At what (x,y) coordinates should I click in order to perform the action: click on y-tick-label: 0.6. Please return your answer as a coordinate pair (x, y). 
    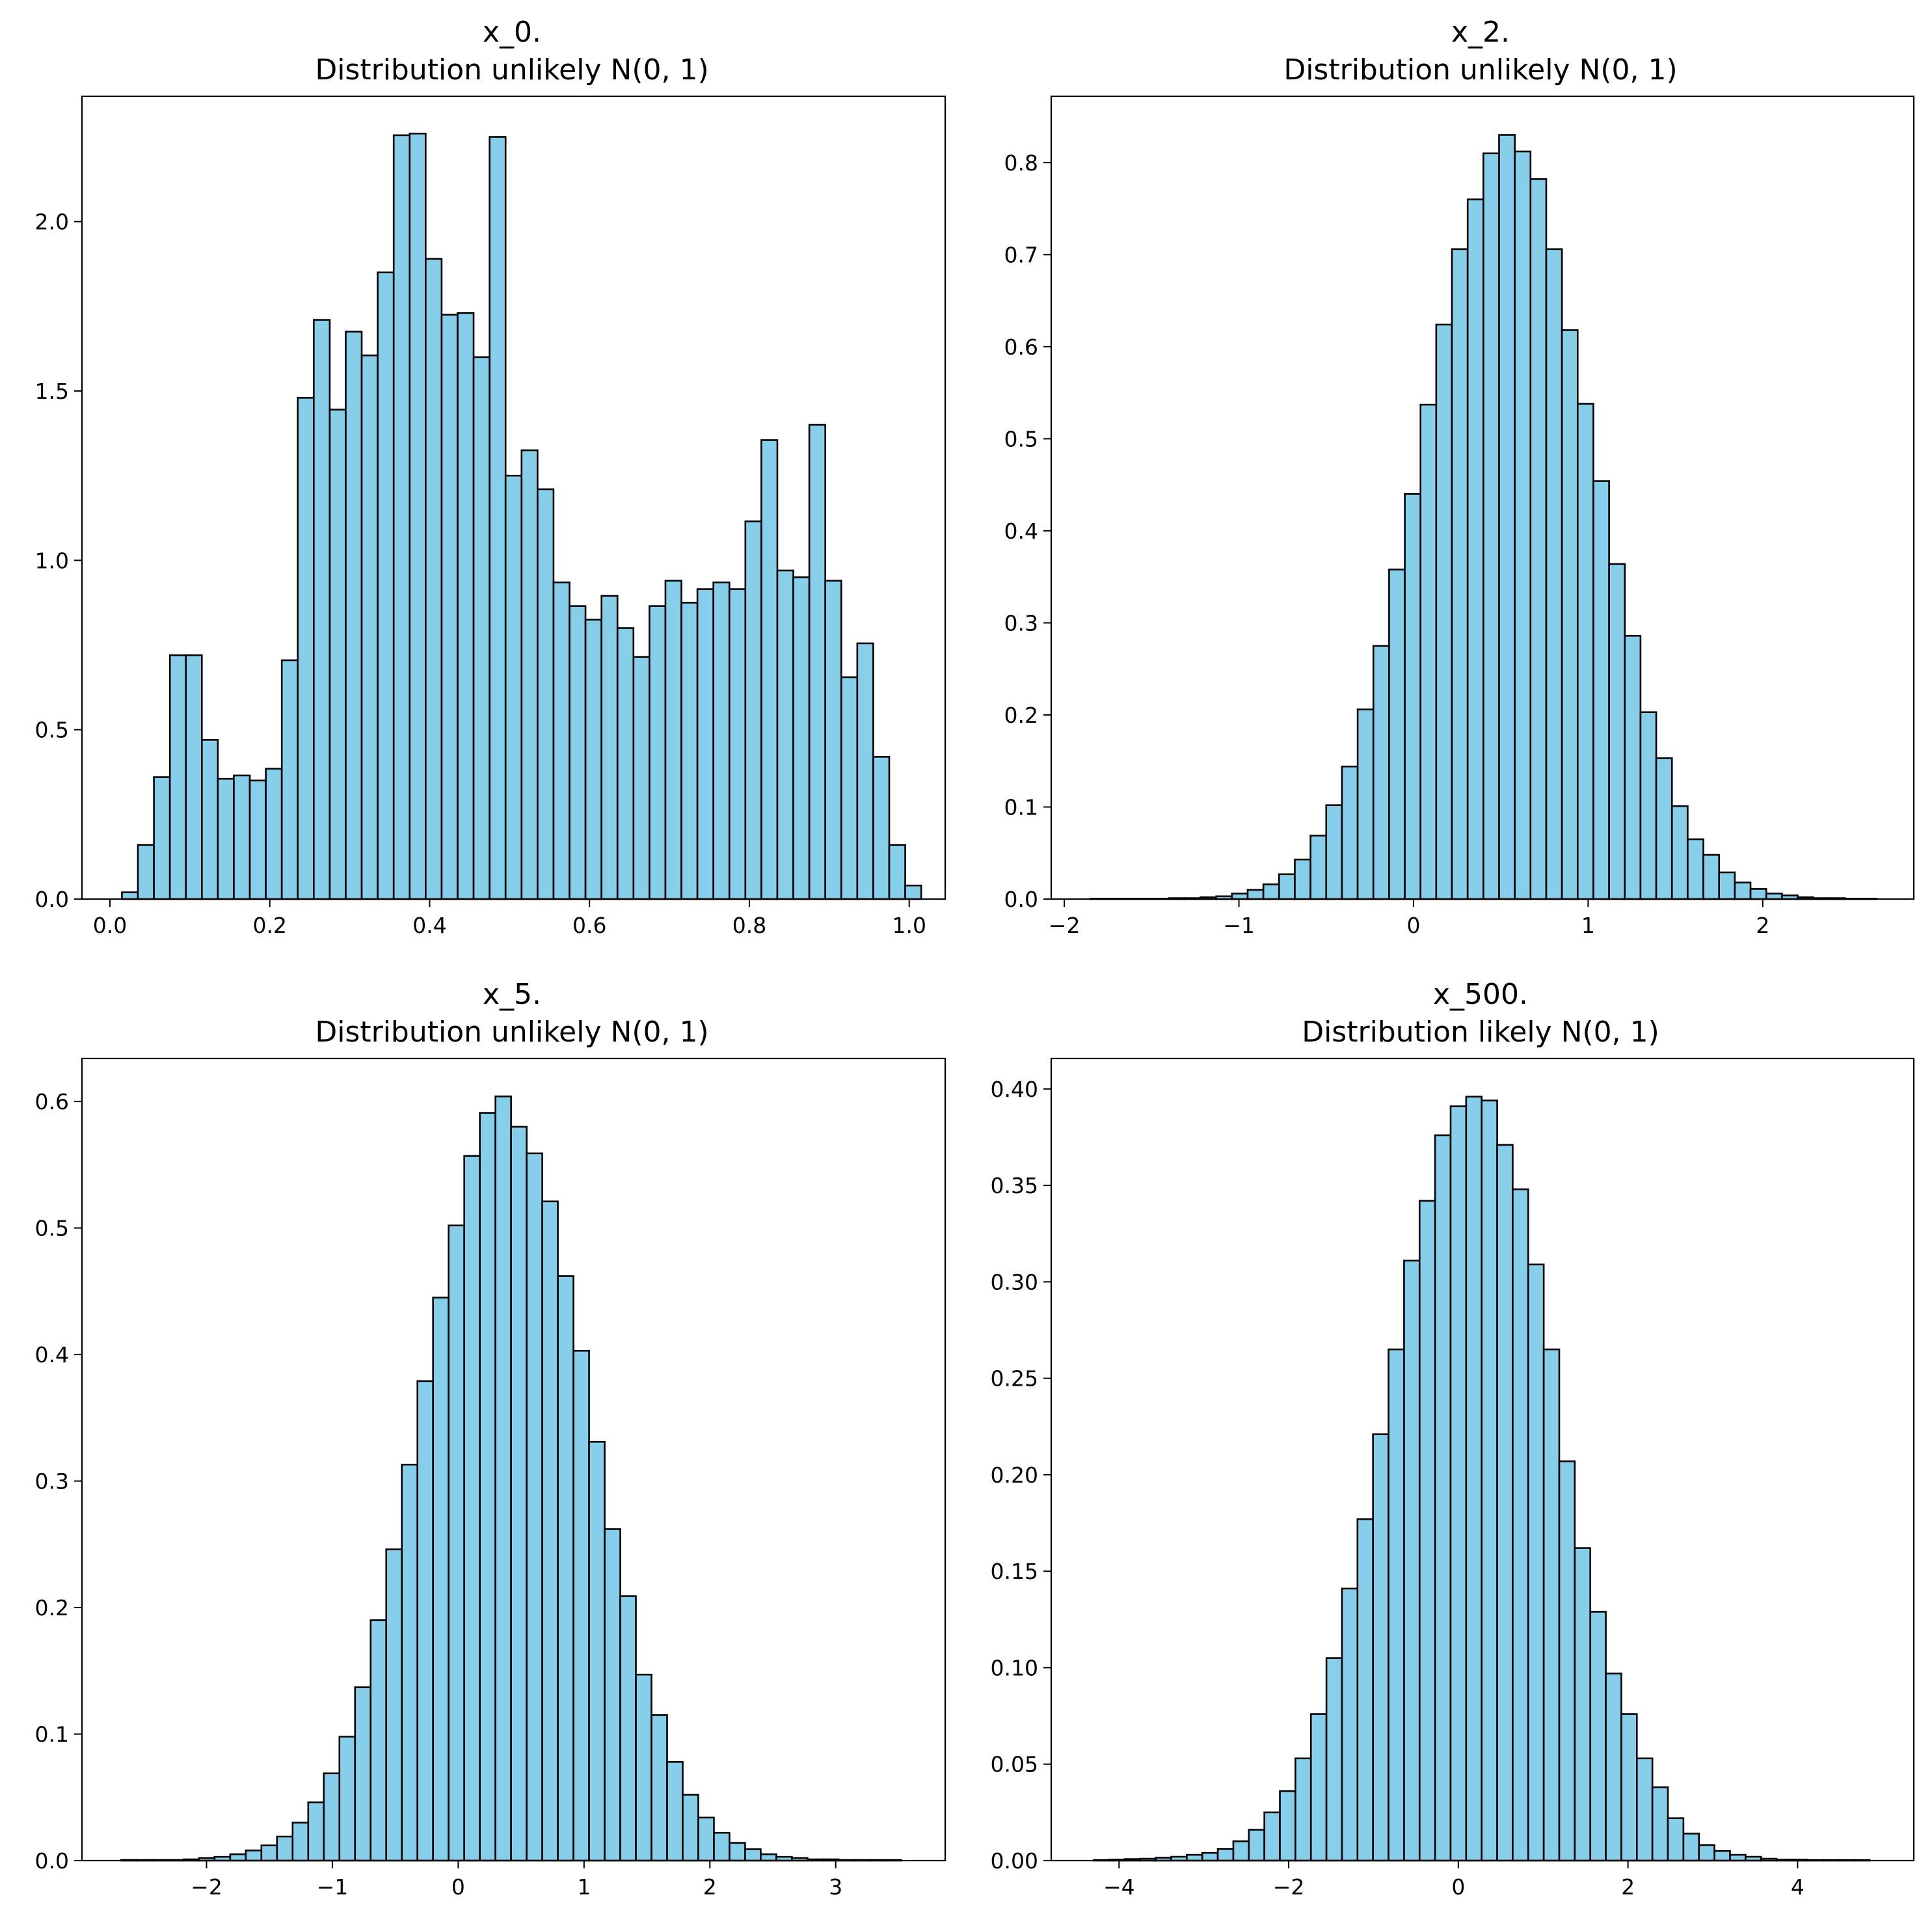
    Looking at the image, I should click on (1021, 347).